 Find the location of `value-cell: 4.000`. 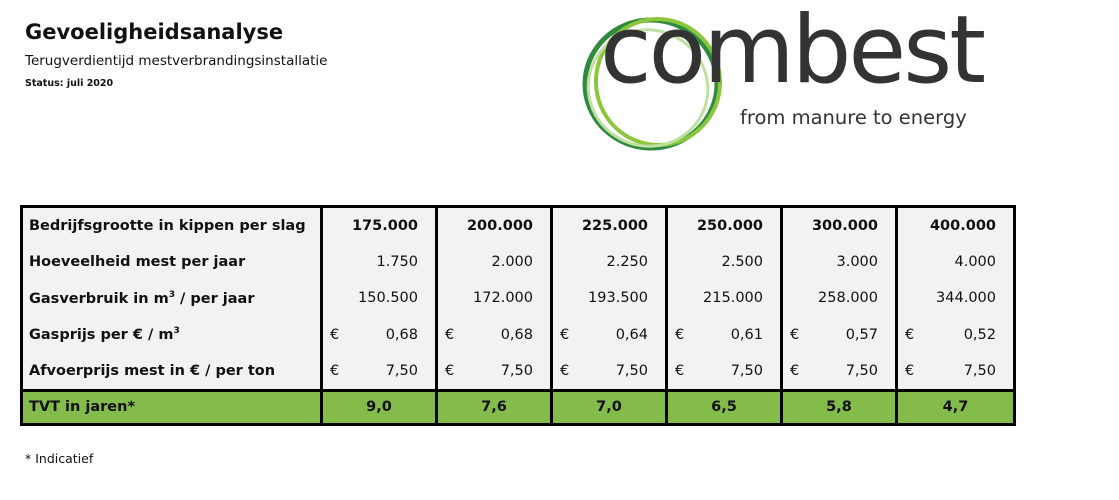

value-cell: 4.000 is located at coordinates (955, 262).